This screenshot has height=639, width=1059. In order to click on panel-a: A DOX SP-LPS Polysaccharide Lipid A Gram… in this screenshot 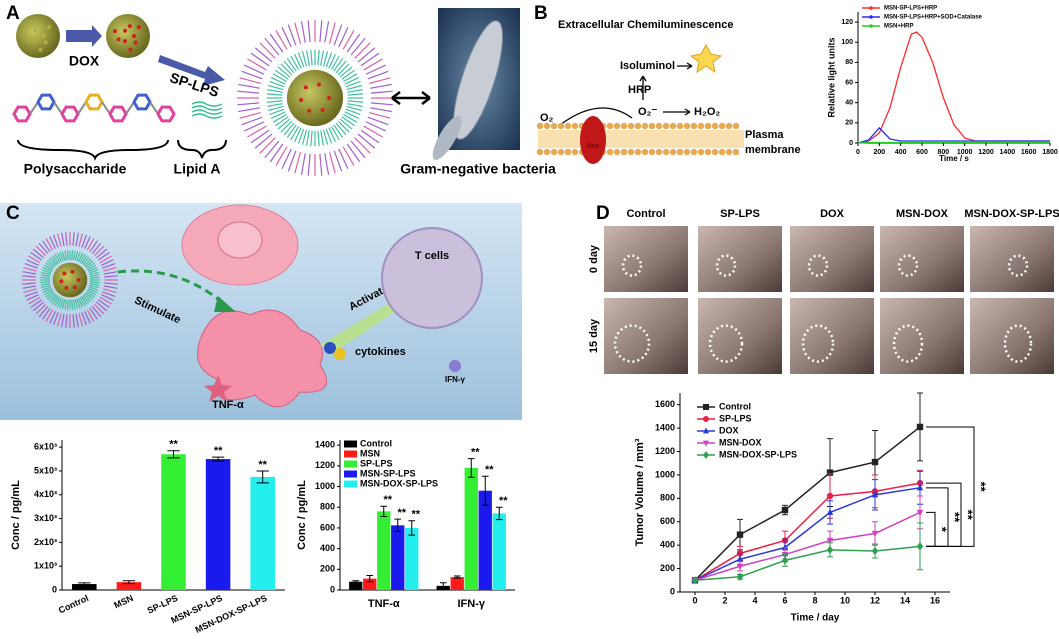, I will do `click(281, 90)`.